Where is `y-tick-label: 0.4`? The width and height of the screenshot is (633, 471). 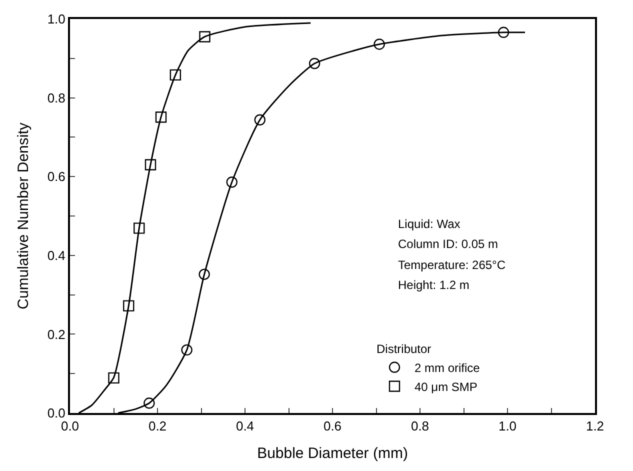 y-tick-label: 0.4 is located at coordinates (56, 255).